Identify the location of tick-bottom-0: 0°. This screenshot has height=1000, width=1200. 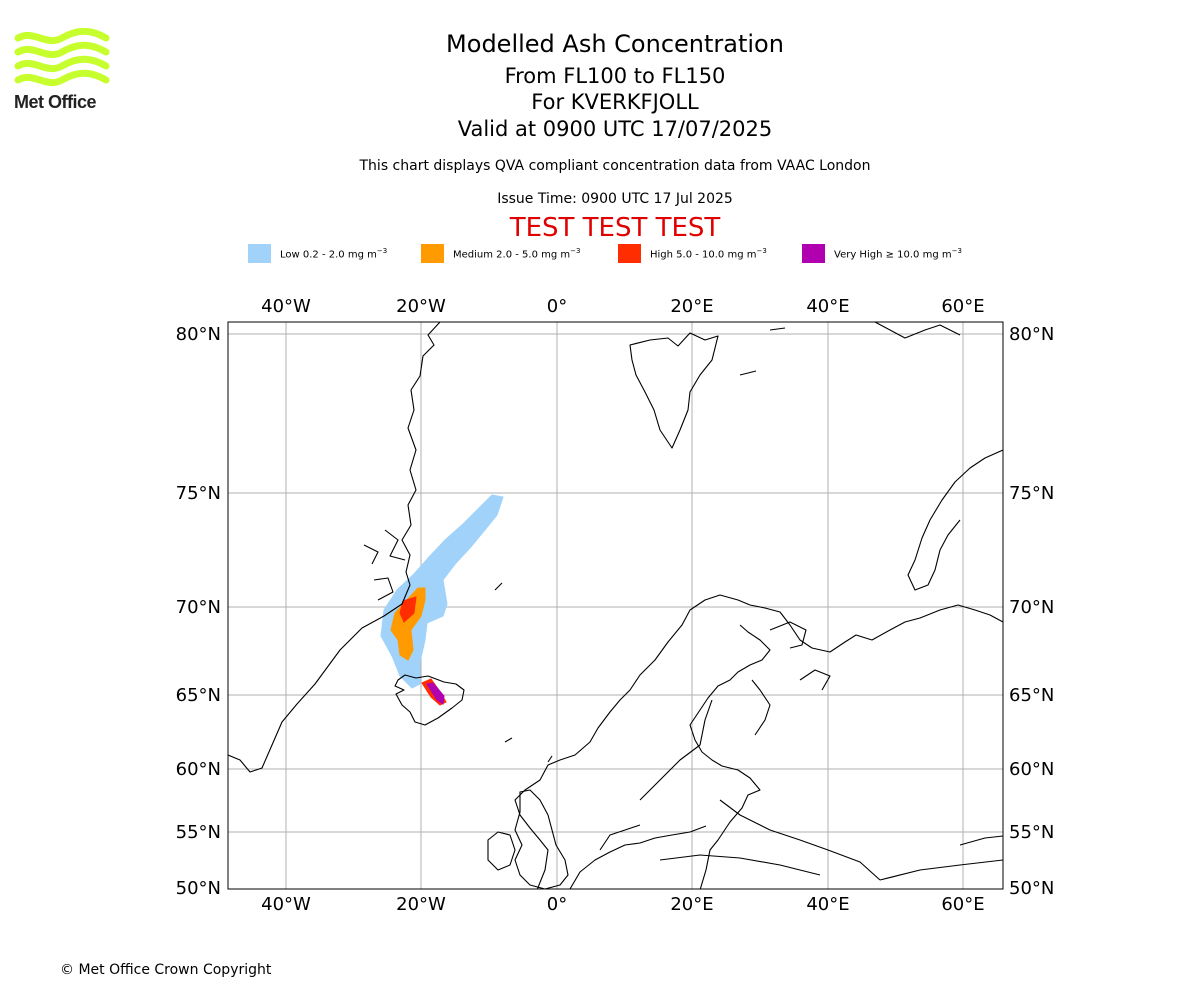
(557, 904).